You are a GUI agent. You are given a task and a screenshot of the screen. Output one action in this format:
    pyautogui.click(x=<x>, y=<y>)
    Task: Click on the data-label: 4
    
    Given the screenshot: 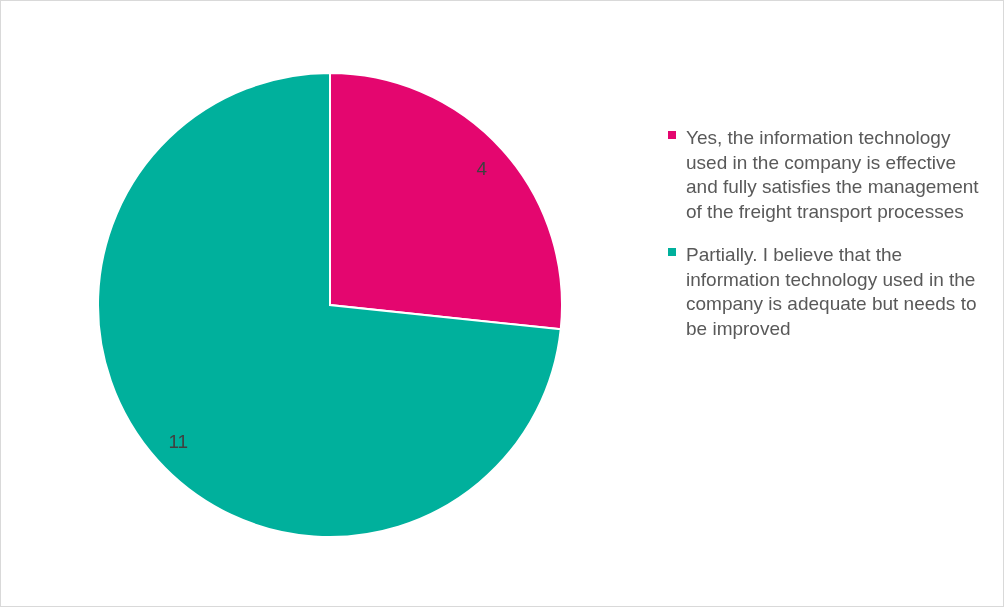 What is the action you would take?
    pyautogui.click(x=482, y=168)
    